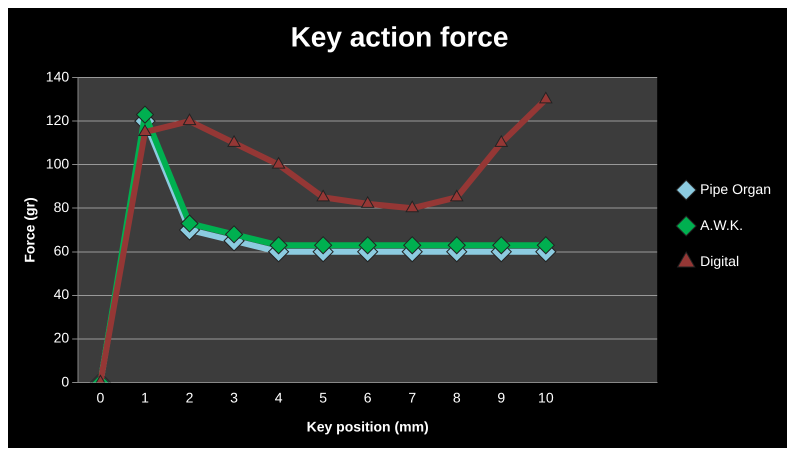  Describe the element at coordinates (234, 398) in the screenshot. I see `x-tick-label: 3` at that location.